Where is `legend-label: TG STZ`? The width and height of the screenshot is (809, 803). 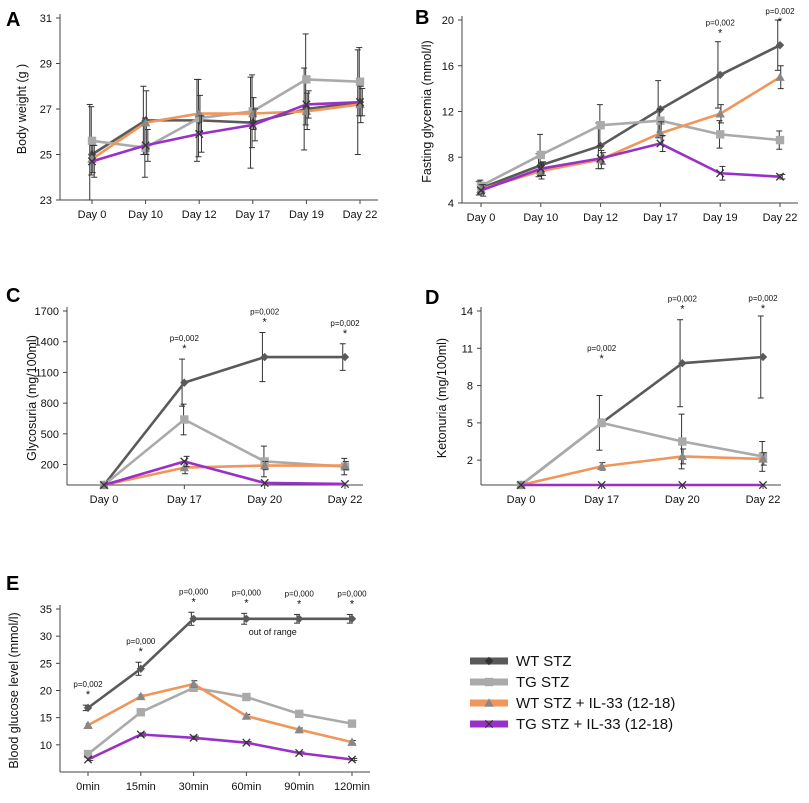
legend-label: TG STZ is located at coordinates (542, 682).